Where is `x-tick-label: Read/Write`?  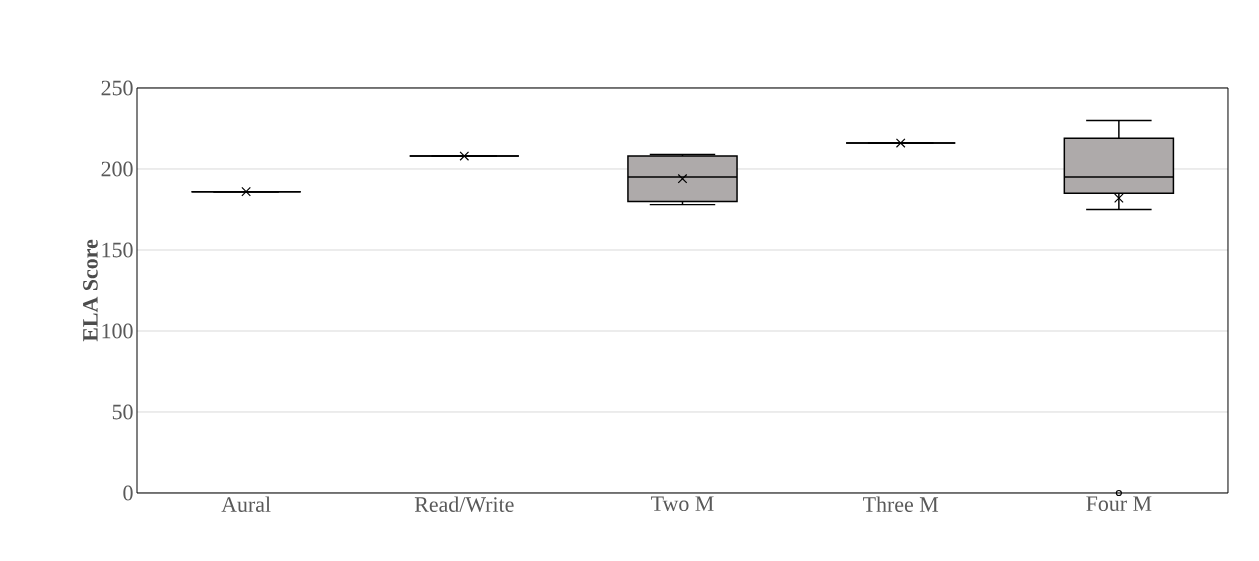 x-tick-label: Read/Write is located at coordinates (464, 504).